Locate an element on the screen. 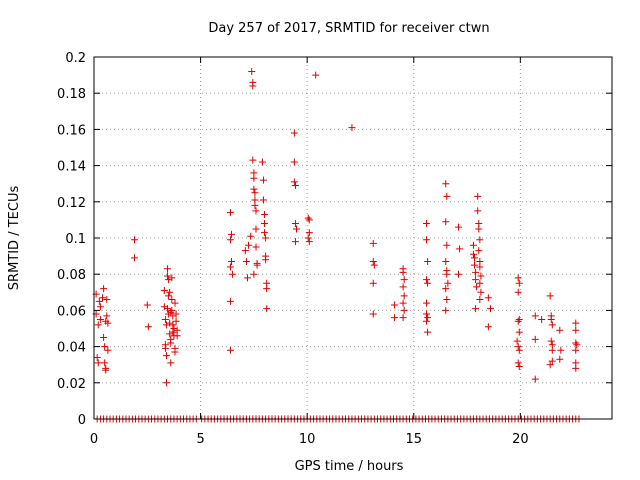 This screenshot has width=640, height=480. x-tick-labels: 0 5 10 15 20 is located at coordinates (309, 439).